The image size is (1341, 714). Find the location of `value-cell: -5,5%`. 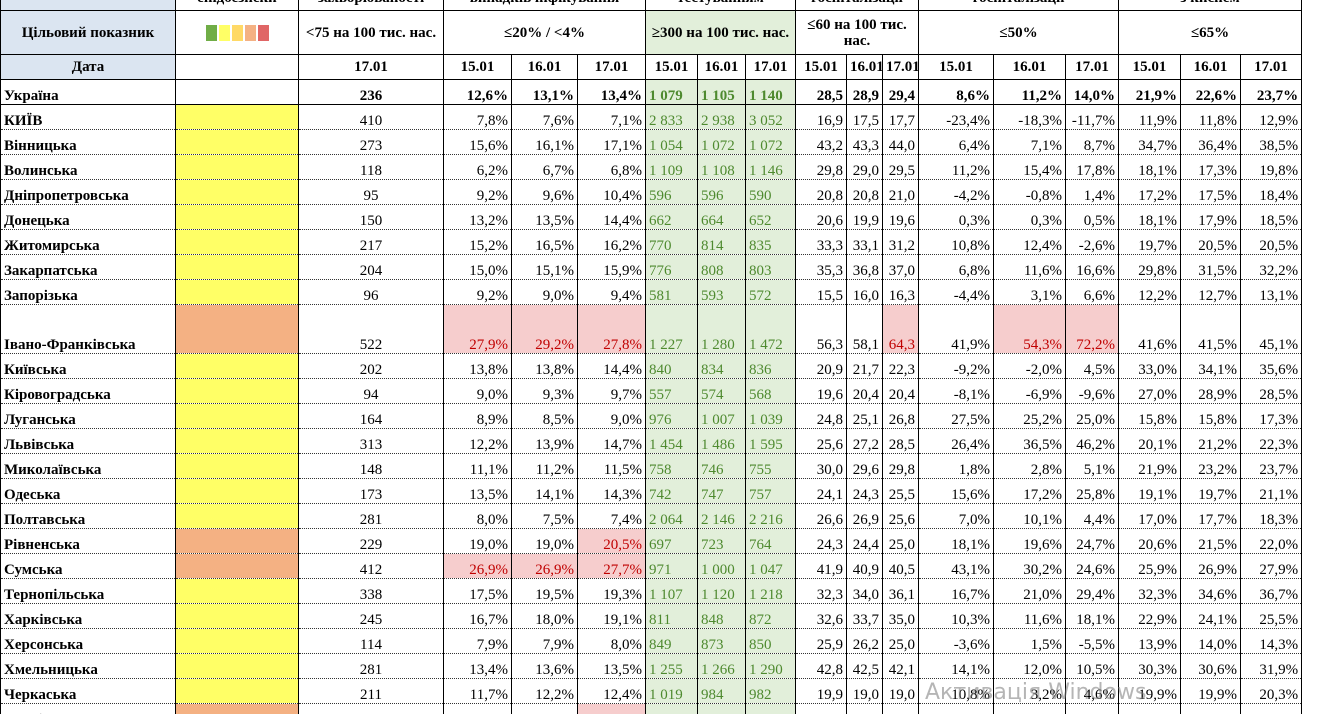

value-cell: -5,5% is located at coordinates (1092, 641).